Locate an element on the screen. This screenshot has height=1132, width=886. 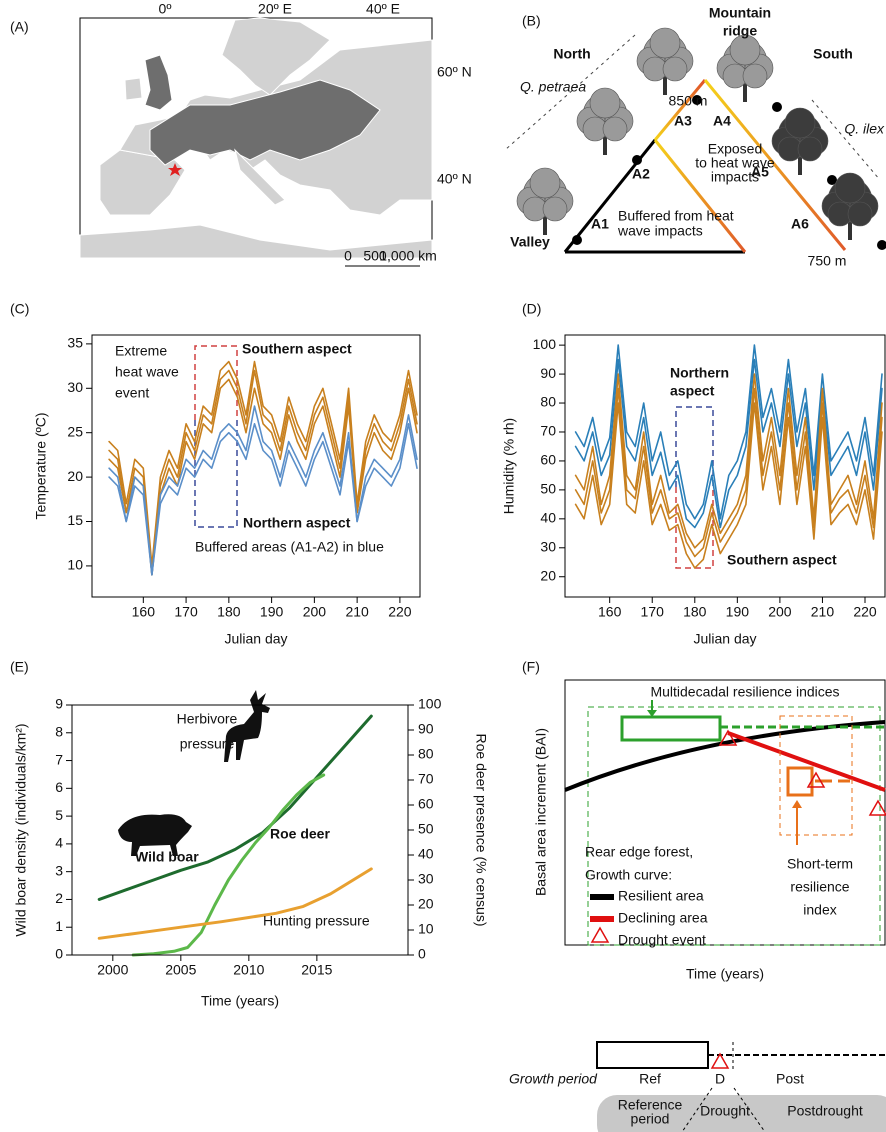
period-label: Reference is located at coordinates (650, 1105).